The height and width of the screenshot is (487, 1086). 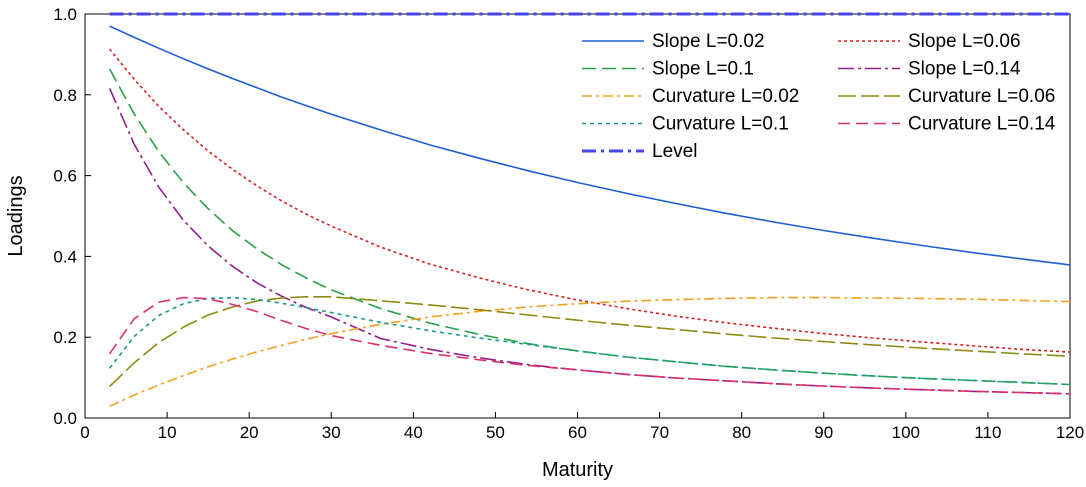 What do you see at coordinates (65, 337) in the screenshot?
I see `y-tick-label: 0.2` at bounding box center [65, 337].